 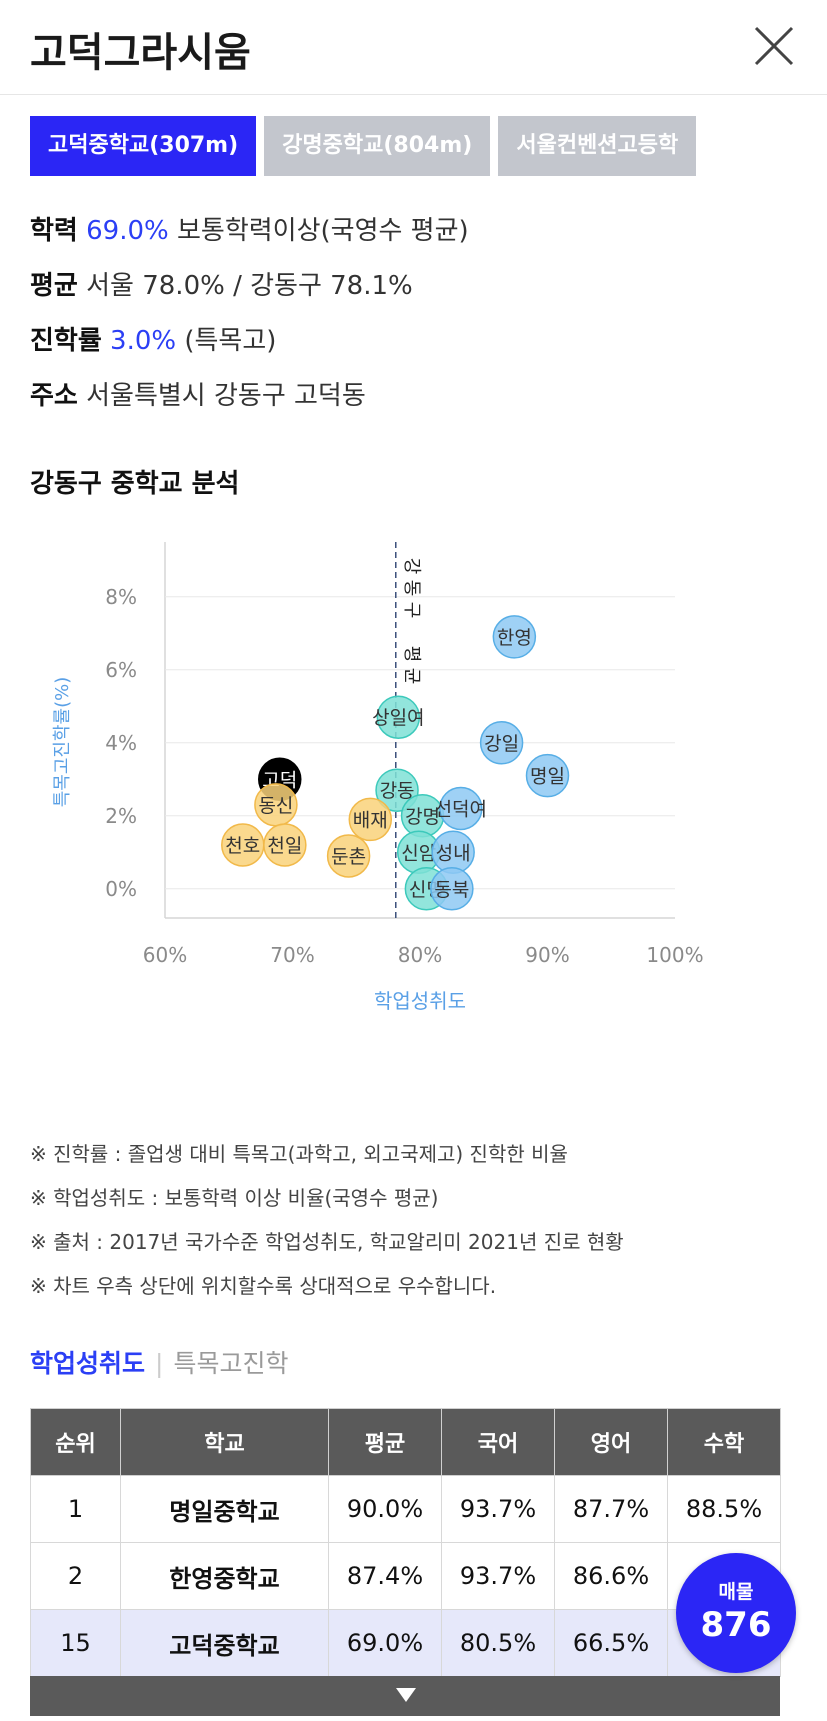 I want to click on school-point-label: 동신, so click(x=275, y=806).